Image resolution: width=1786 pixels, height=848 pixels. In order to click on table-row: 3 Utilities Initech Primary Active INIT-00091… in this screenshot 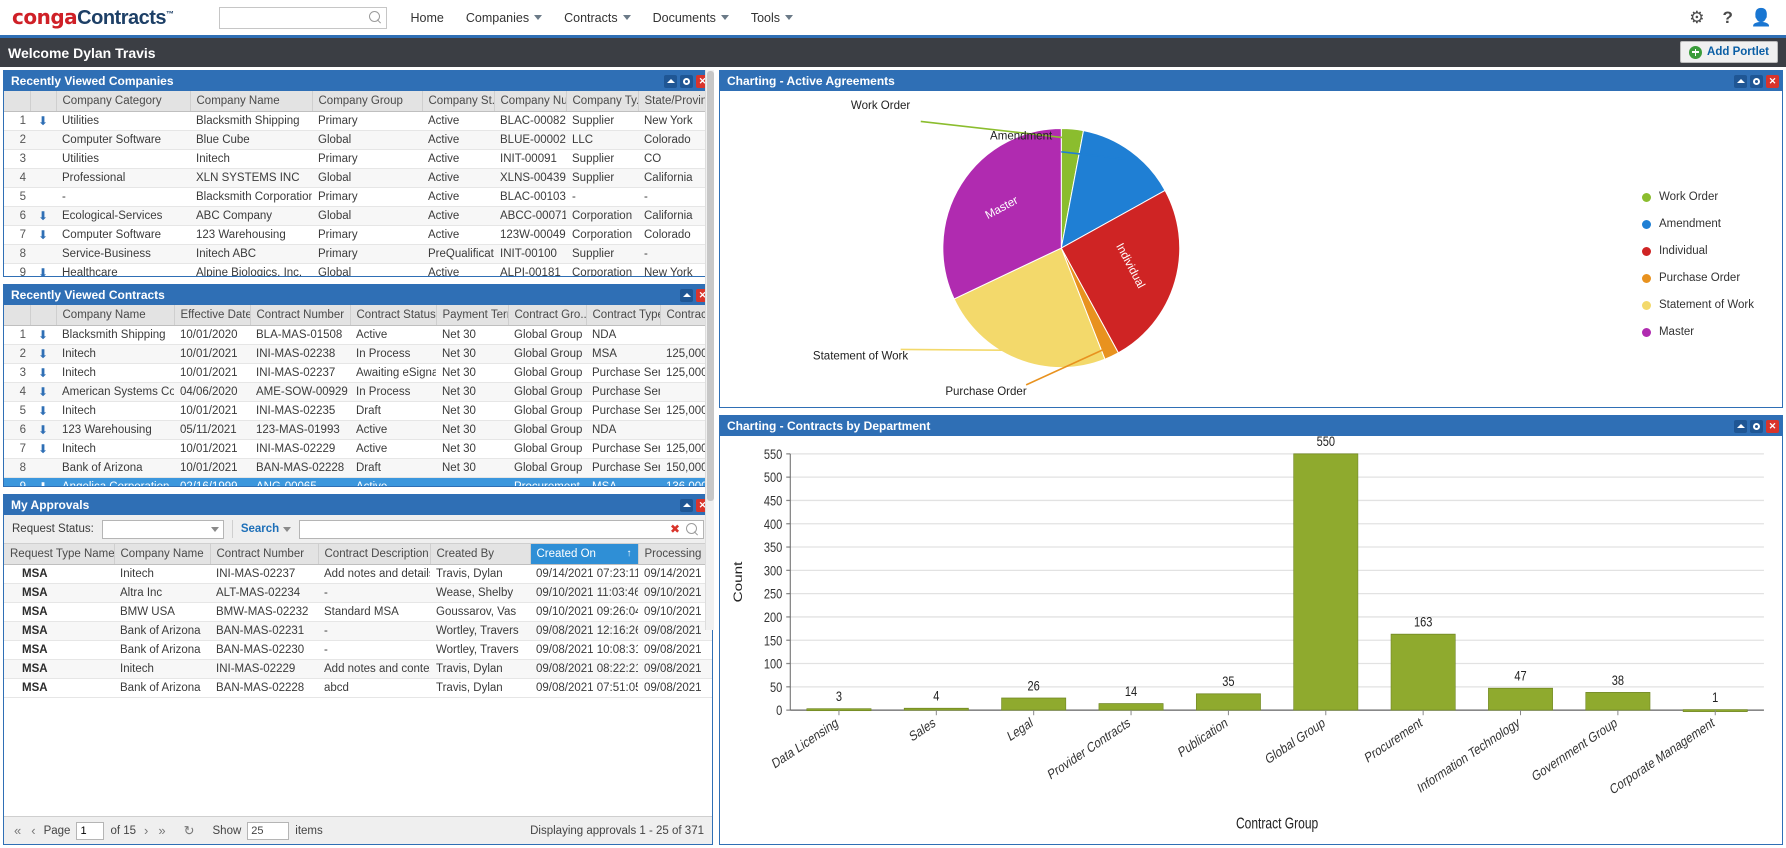, I will do `click(358, 159)`.